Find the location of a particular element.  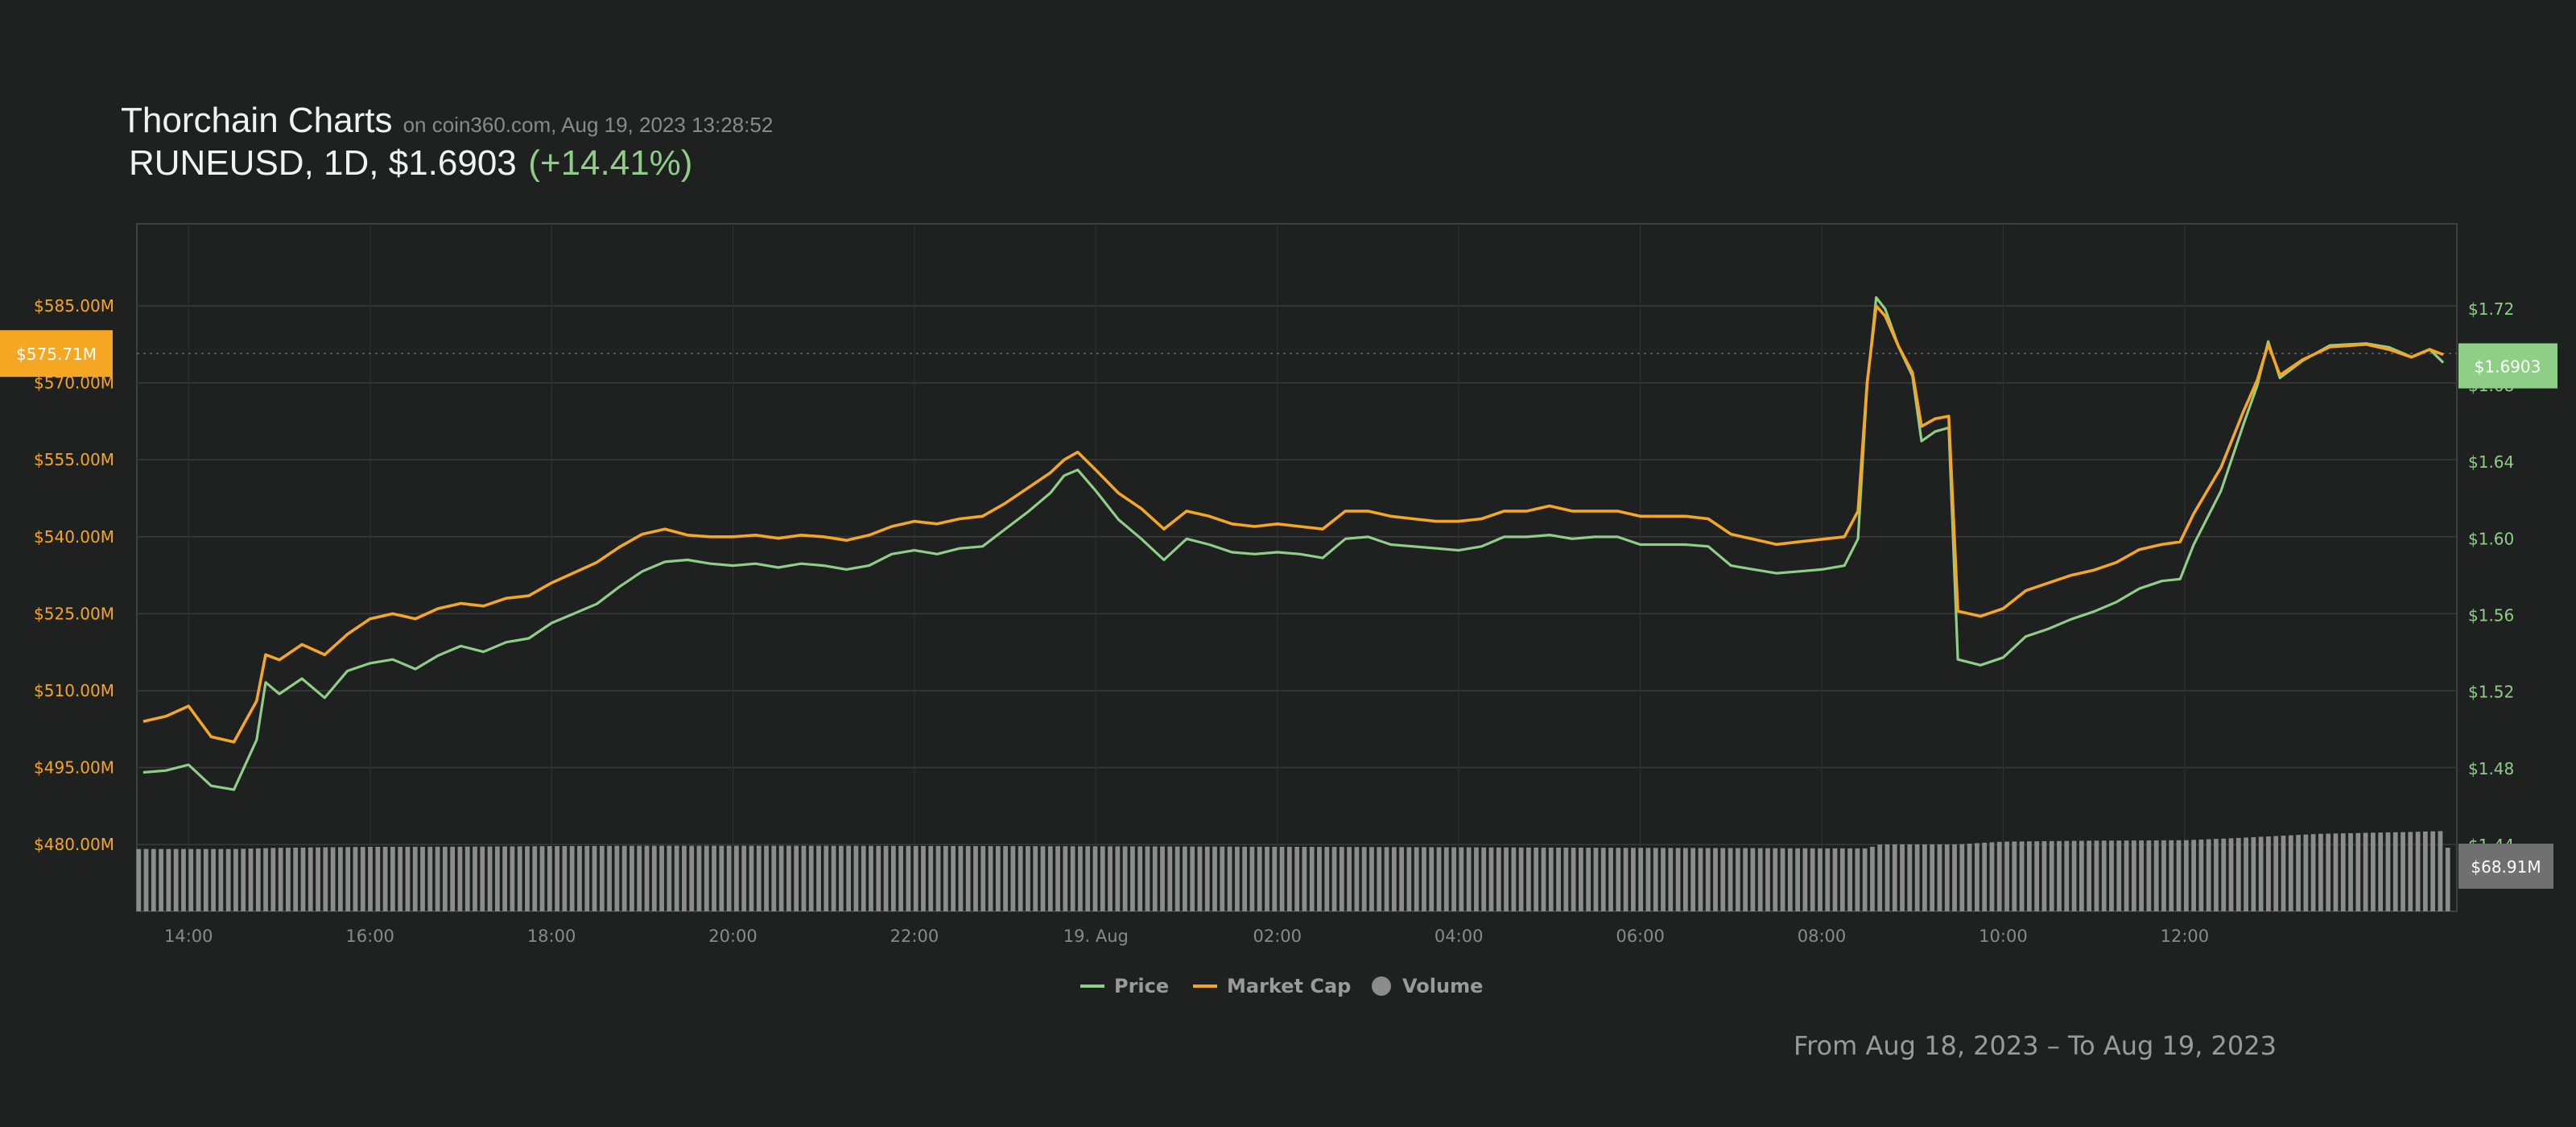

market-cap-badge is located at coordinates (56, 354).